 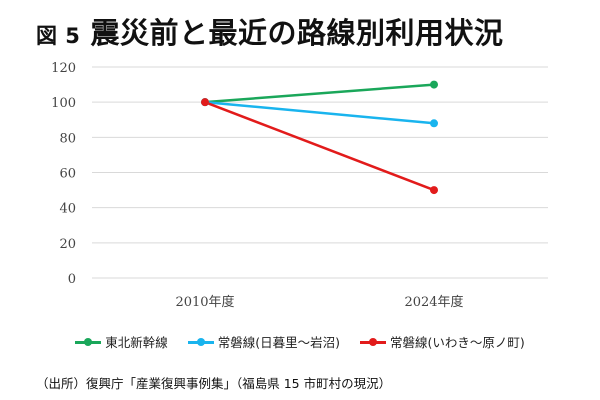 I want to click on legend-item-2: 常磐線(いわき～原ノ町), so click(x=442, y=341).